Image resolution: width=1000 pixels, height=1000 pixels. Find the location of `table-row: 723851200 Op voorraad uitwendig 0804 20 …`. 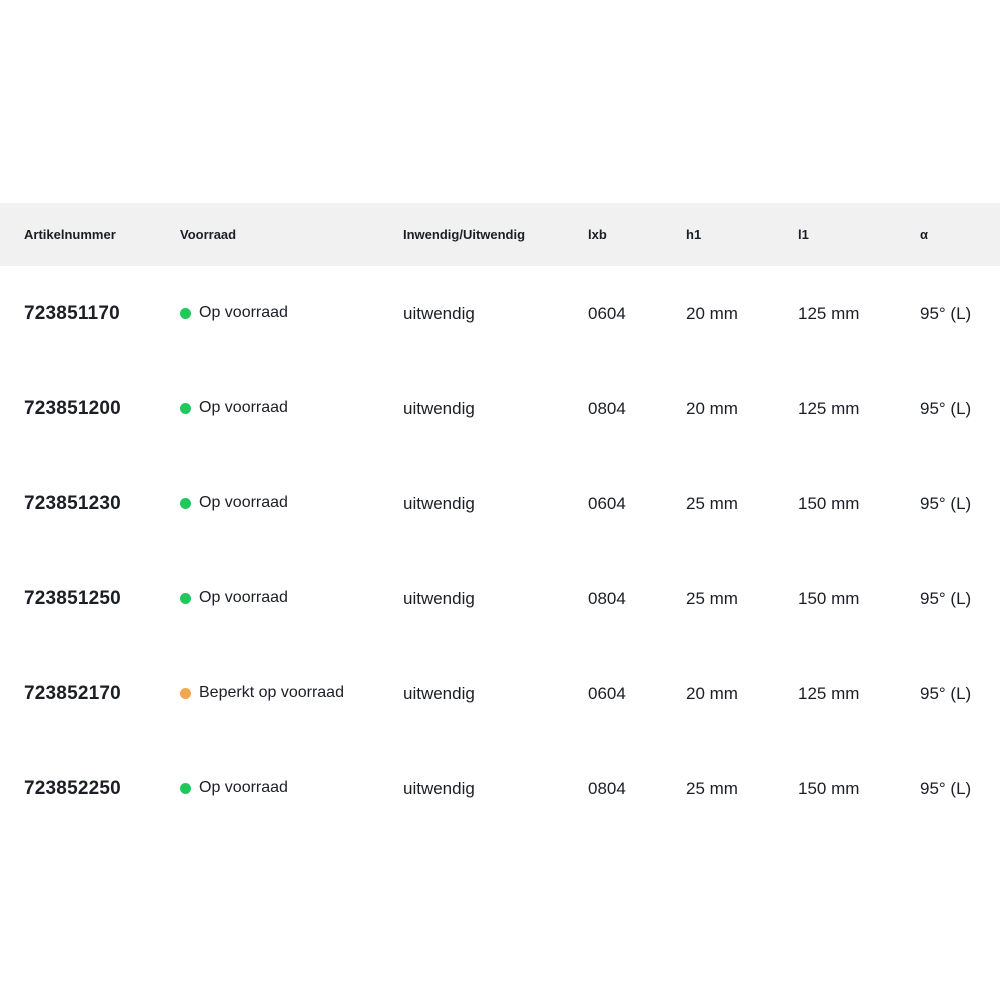

table-row: 723851200 Op voorraad uitwendig 0804 20 … is located at coordinates (500, 408).